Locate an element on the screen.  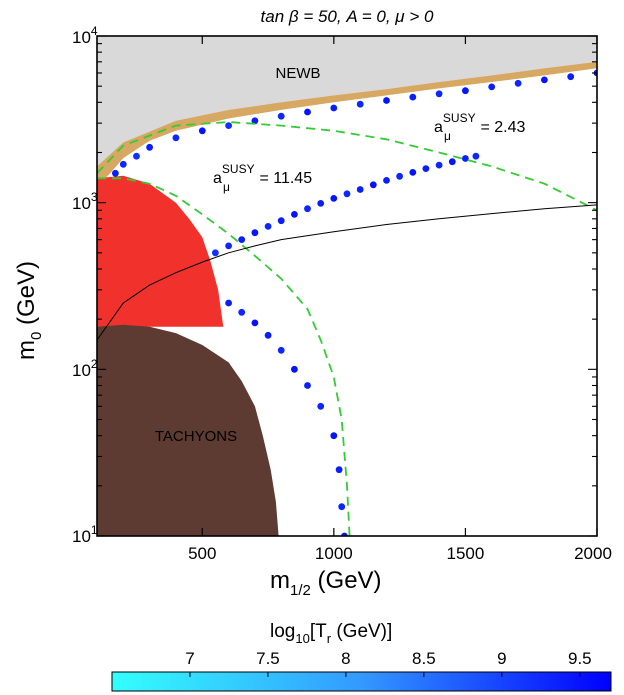
annotation-a-mu-11.45: aSUSY μ = 11.45 is located at coordinates (262, 178).